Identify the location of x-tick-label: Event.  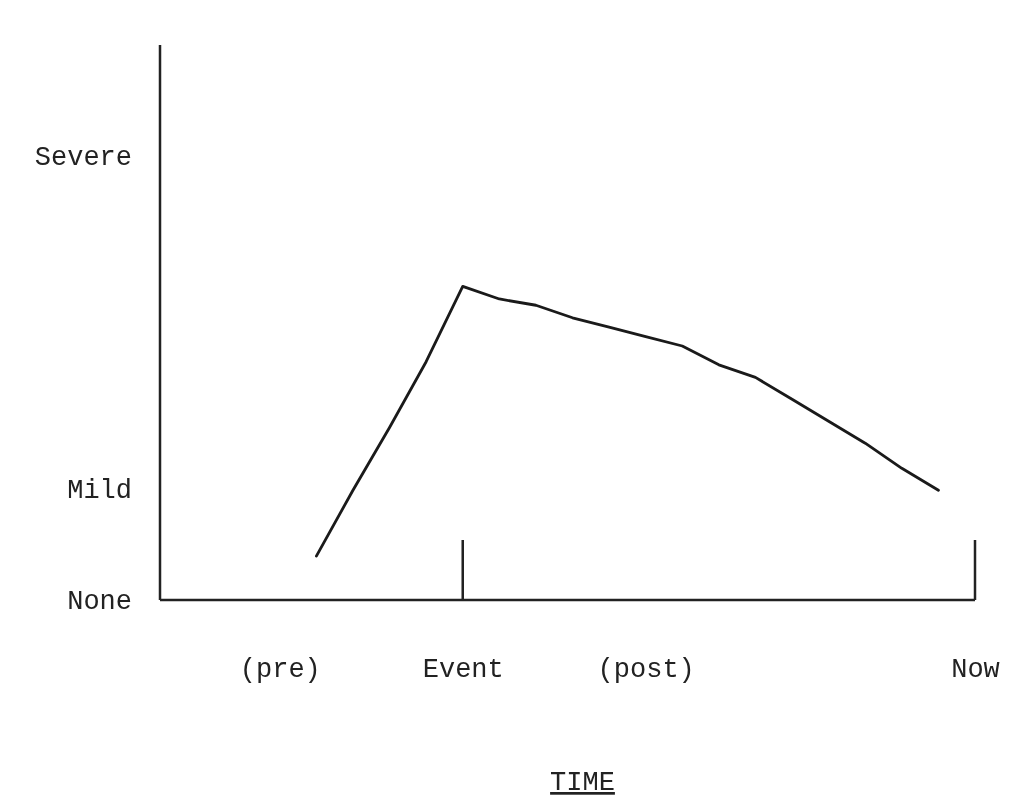
(463, 670).